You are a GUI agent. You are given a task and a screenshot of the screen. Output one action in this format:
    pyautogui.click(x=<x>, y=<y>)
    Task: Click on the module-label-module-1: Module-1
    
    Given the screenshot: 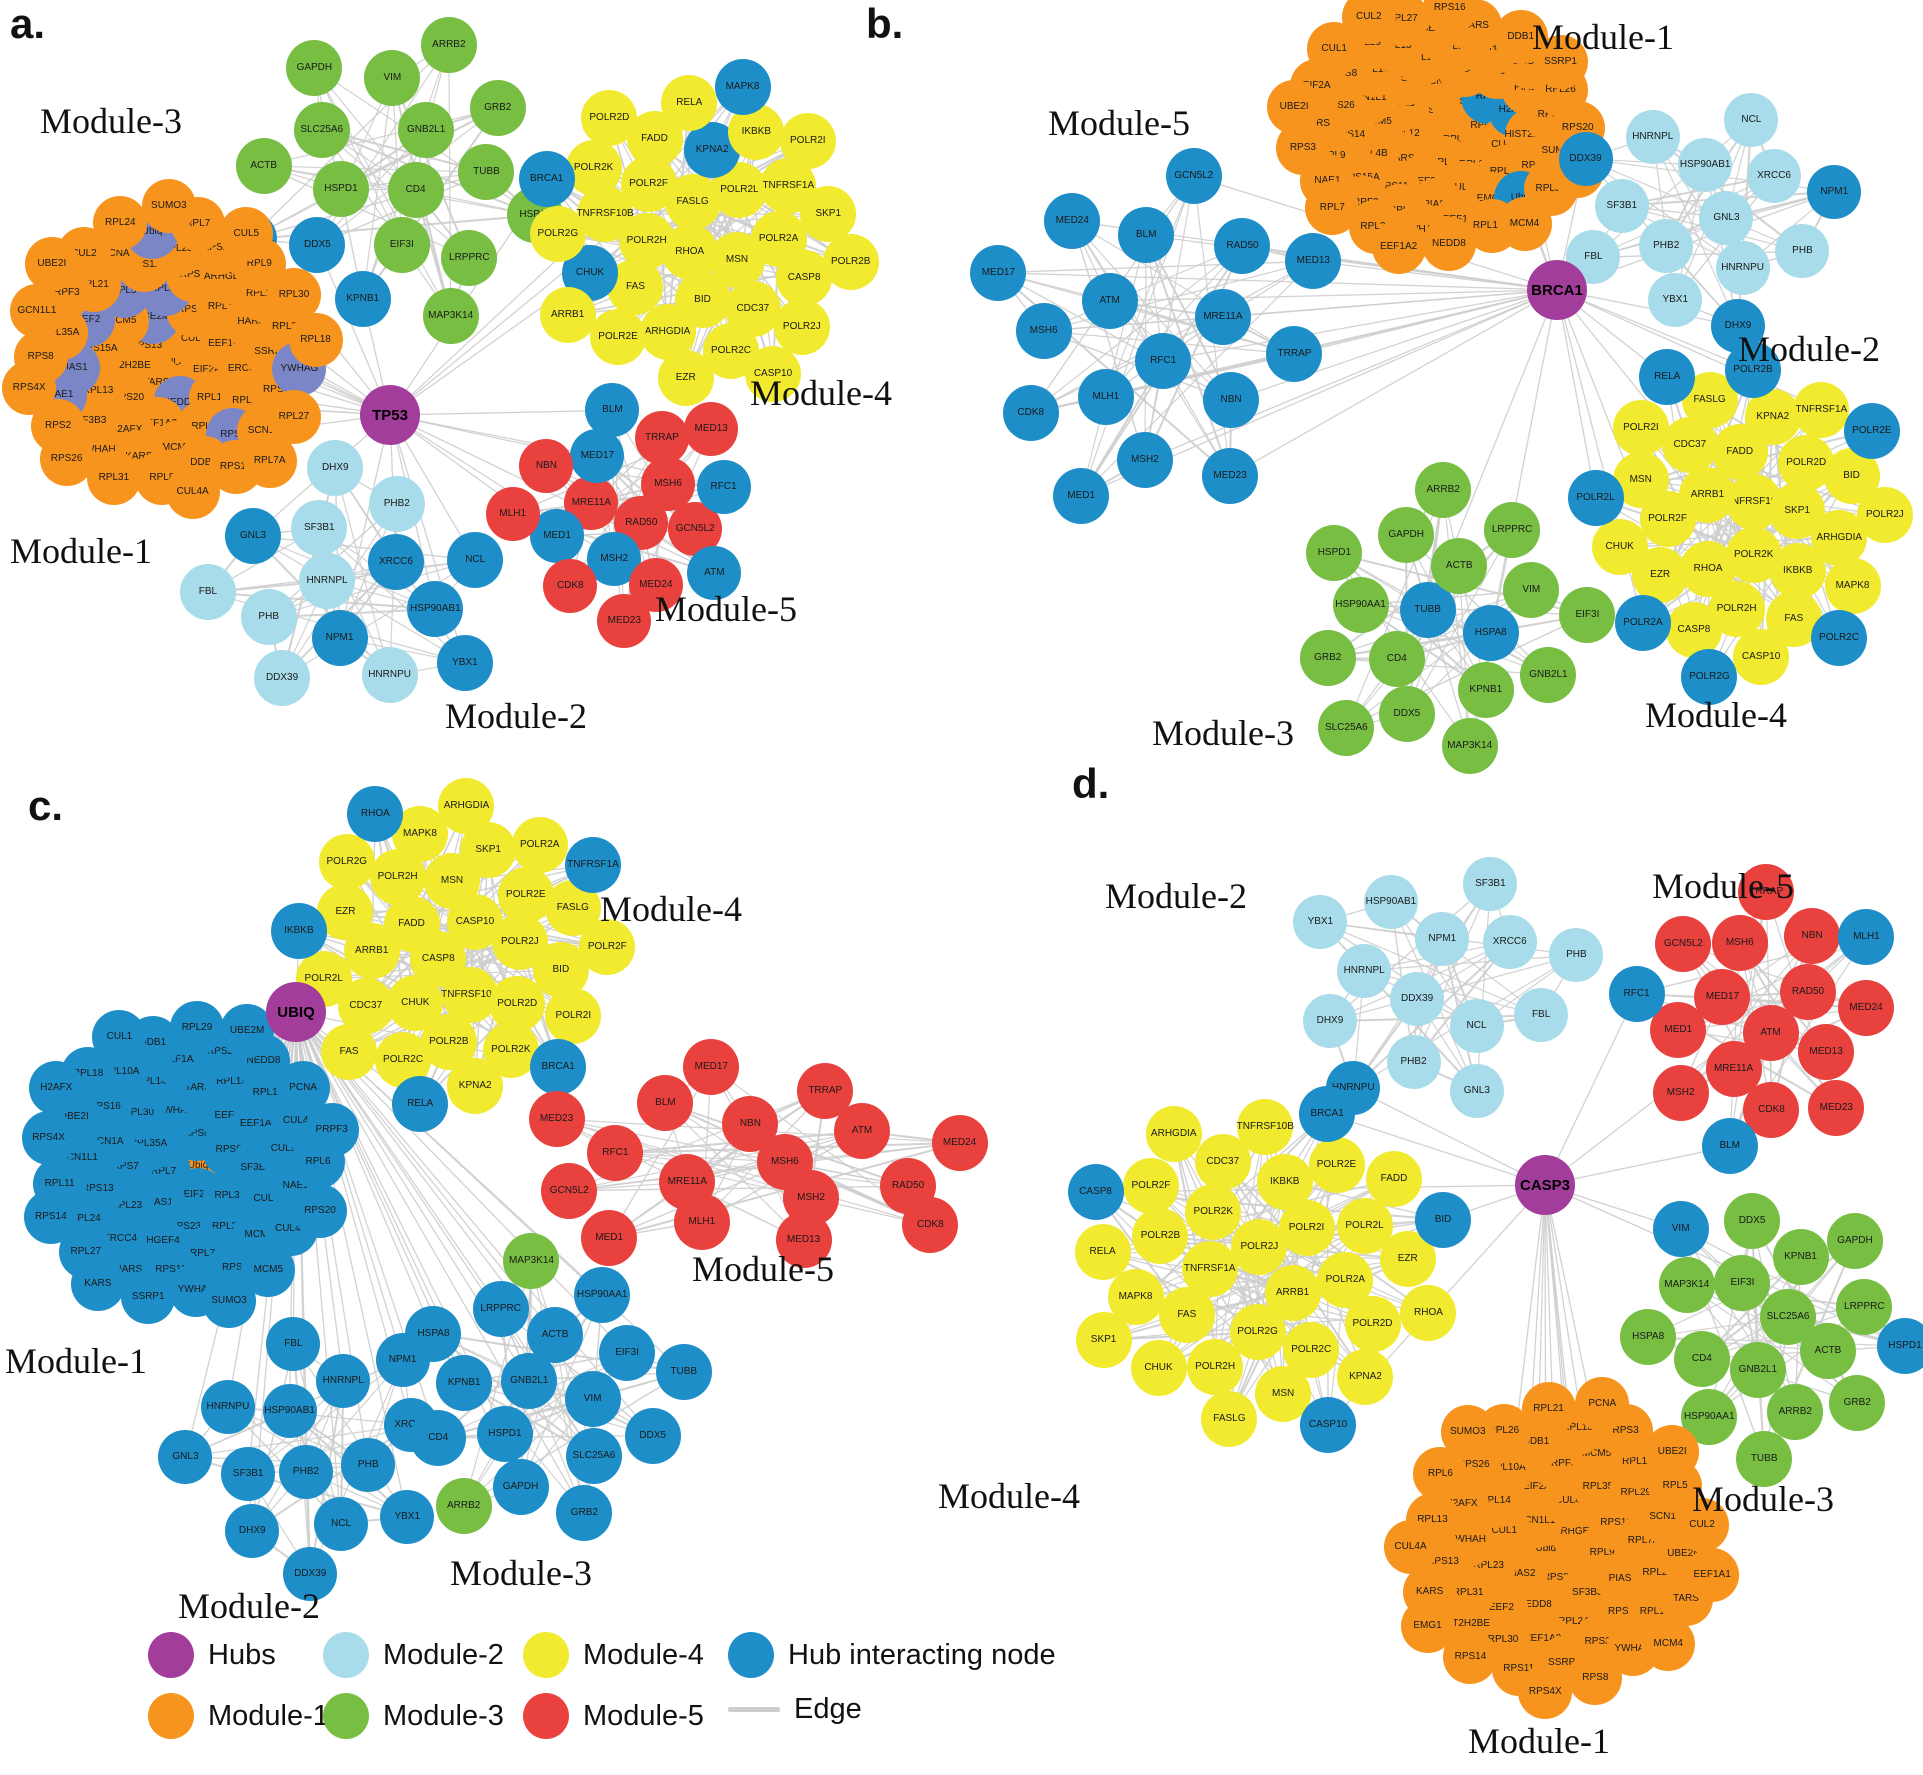 What is the action you would take?
    pyautogui.click(x=1603, y=37)
    